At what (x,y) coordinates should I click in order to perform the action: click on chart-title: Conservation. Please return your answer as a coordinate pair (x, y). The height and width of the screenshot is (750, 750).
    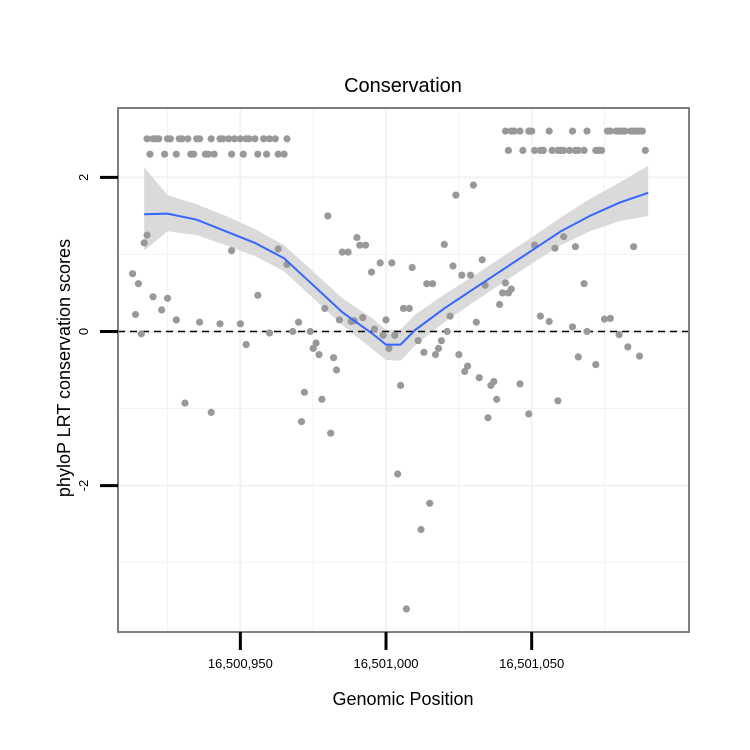
    Looking at the image, I should click on (403, 86).